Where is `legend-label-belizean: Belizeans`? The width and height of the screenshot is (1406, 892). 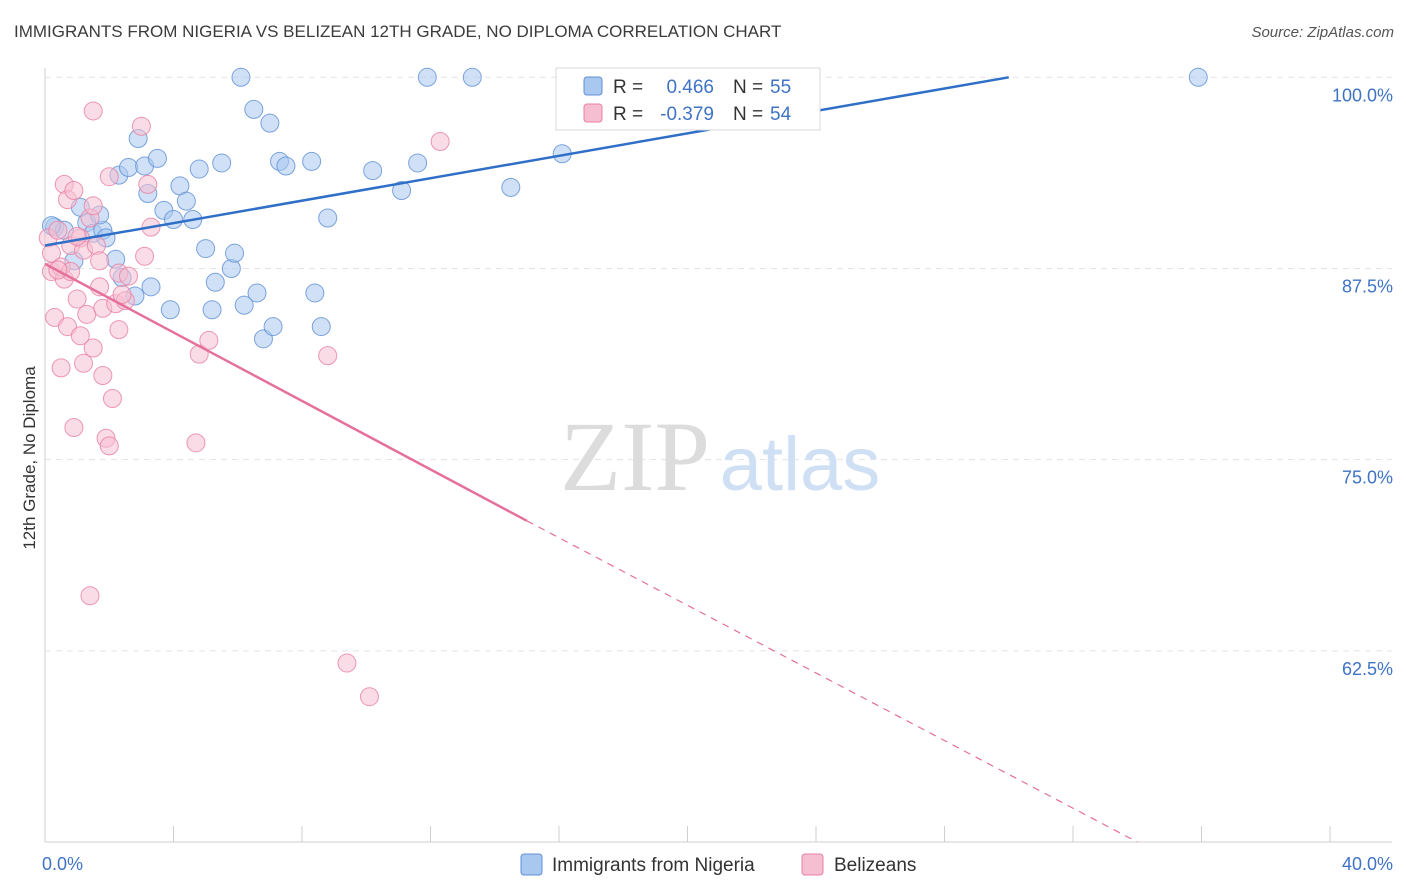 legend-label-belizean: Belizeans is located at coordinates (875, 865).